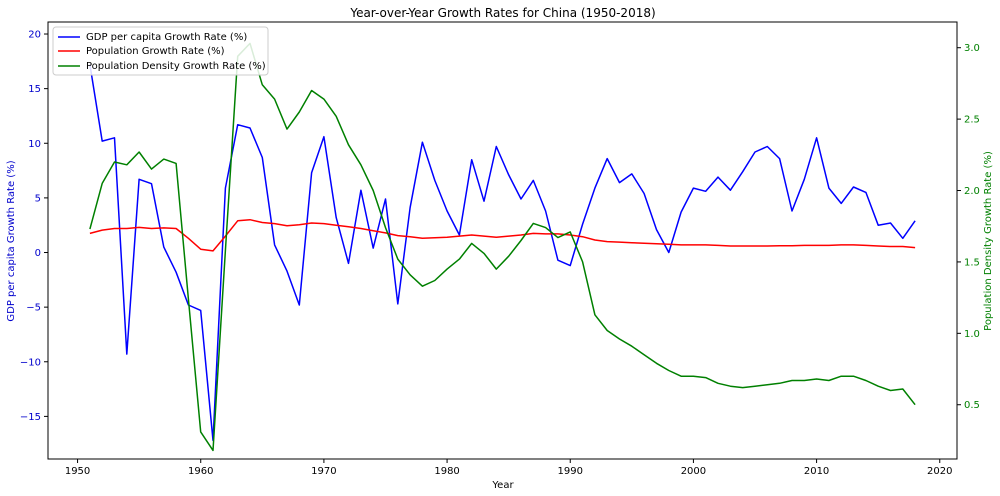  What do you see at coordinates (200, 471) in the screenshot?
I see `x-tick-label-1960: 1960` at bounding box center [200, 471].